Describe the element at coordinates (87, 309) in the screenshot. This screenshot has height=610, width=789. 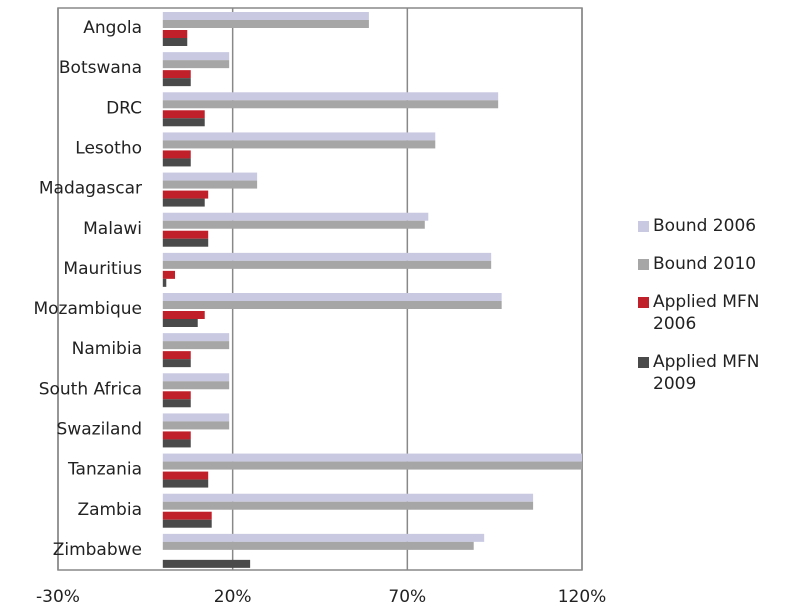
I see `y-tick-label: Mozambique` at that location.